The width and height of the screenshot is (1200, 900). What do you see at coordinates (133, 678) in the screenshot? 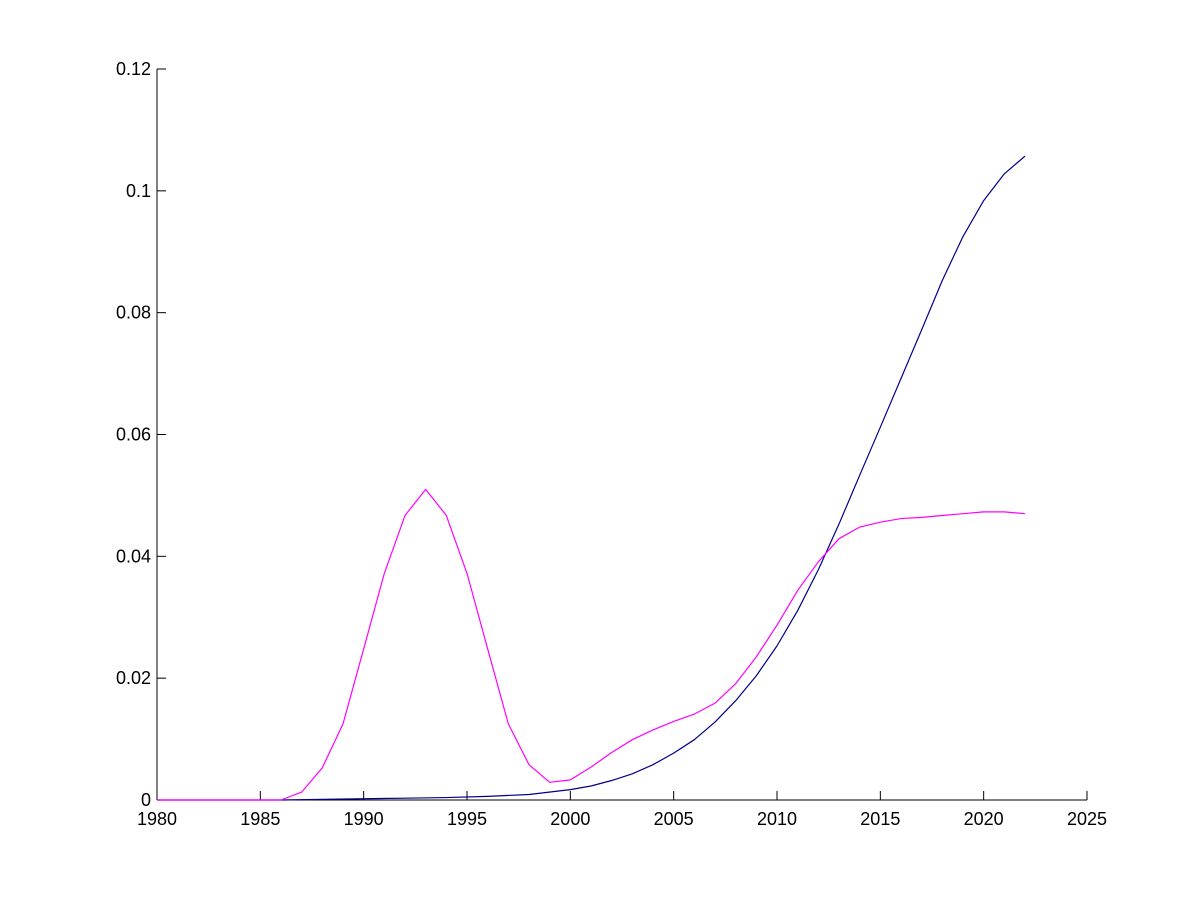
I see `y-tick-label: 0.02` at bounding box center [133, 678].